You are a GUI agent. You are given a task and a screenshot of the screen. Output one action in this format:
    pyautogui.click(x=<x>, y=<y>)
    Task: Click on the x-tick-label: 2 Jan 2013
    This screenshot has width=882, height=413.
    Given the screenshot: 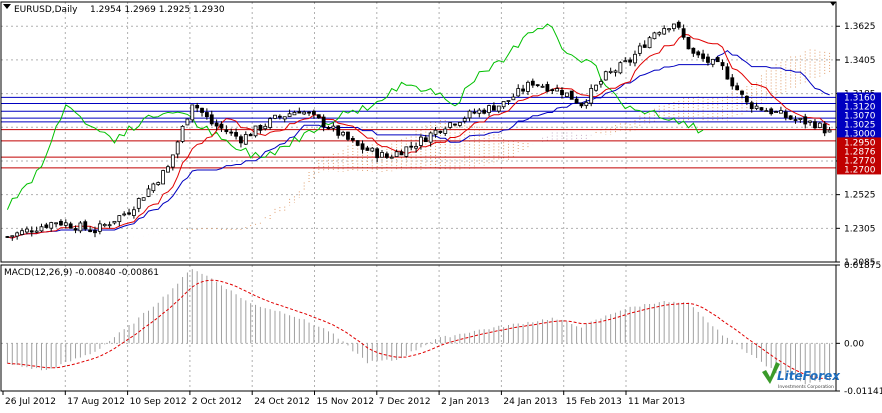 What is the action you would take?
    pyautogui.click(x=465, y=402)
    